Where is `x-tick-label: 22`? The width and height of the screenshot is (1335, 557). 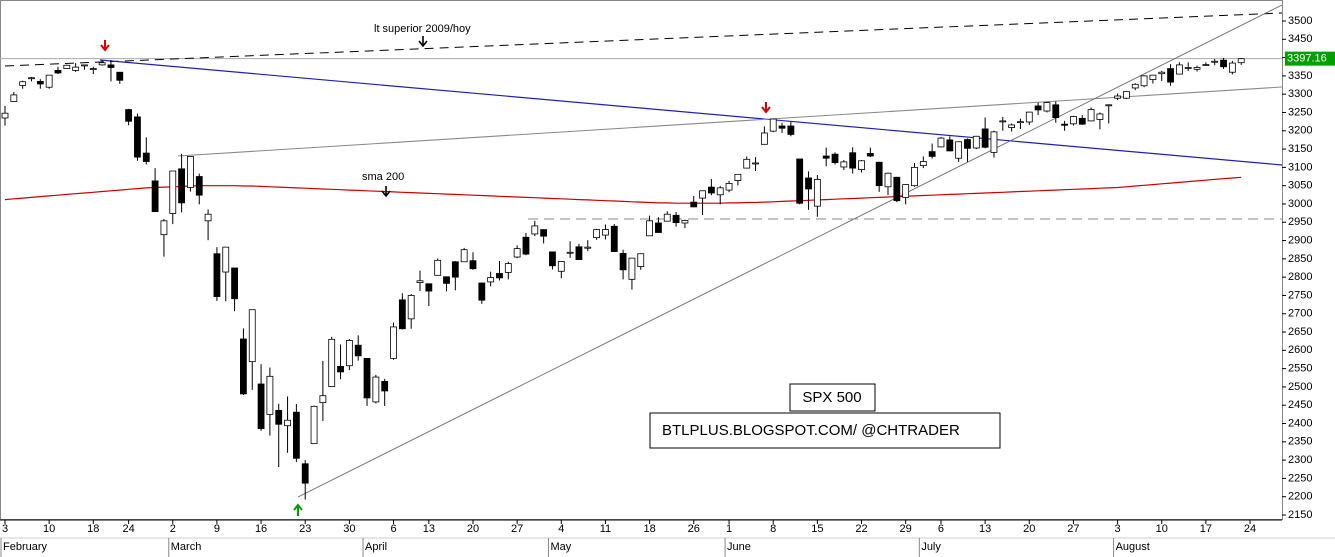 x-tick-label: 22 is located at coordinates (861, 529).